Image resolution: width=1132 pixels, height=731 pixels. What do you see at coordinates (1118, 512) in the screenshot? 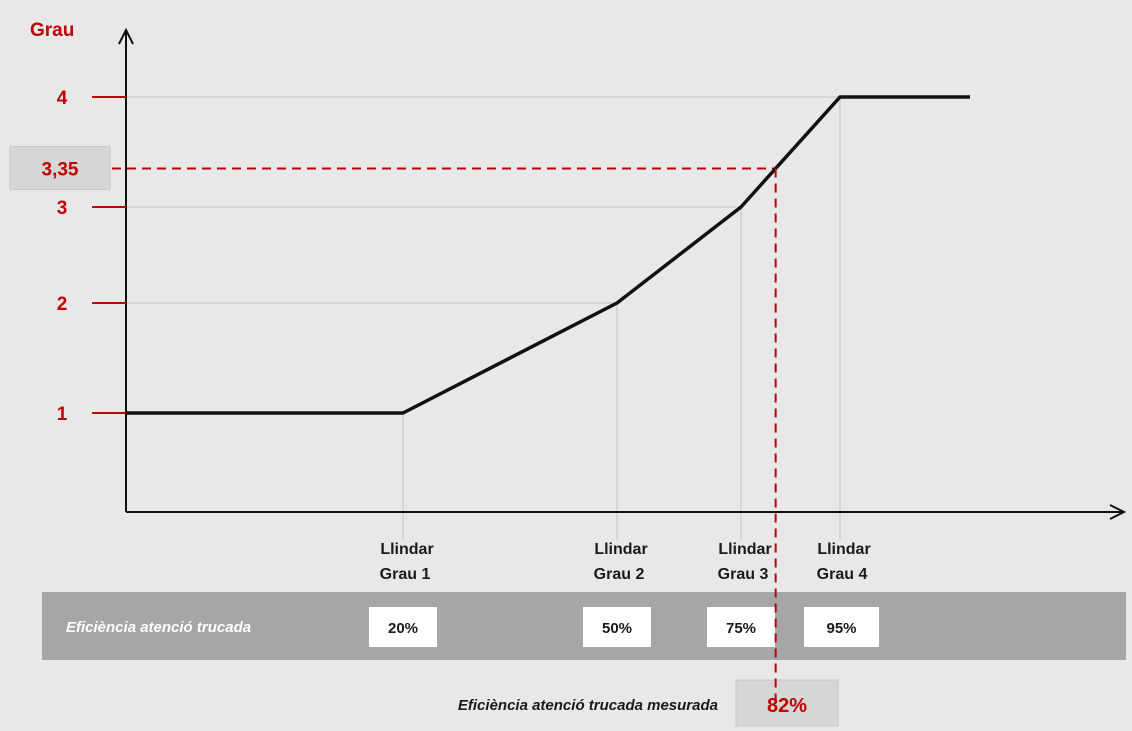
I see `x-axis-arrow` at bounding box center [1118, 512].